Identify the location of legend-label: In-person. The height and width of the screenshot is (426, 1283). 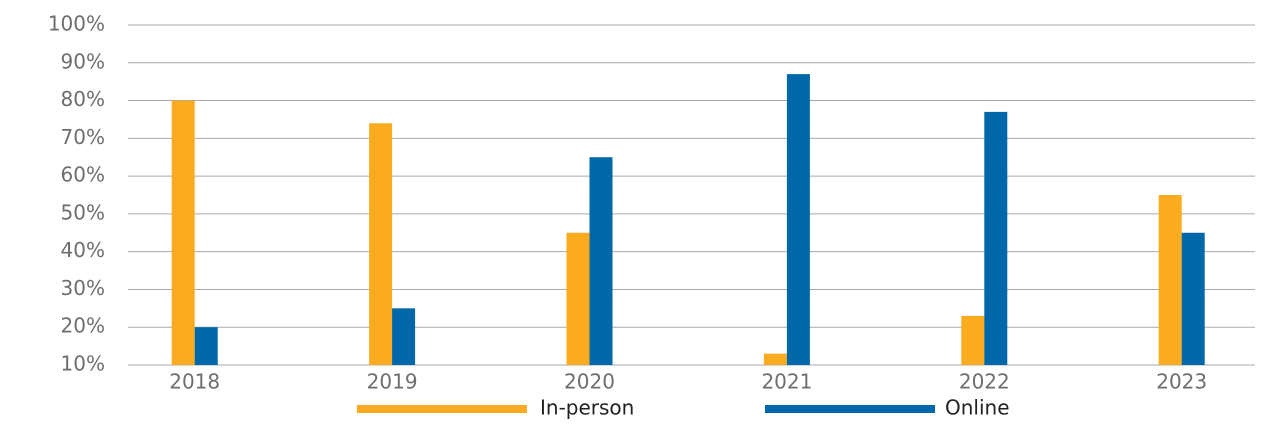
(587, 408).